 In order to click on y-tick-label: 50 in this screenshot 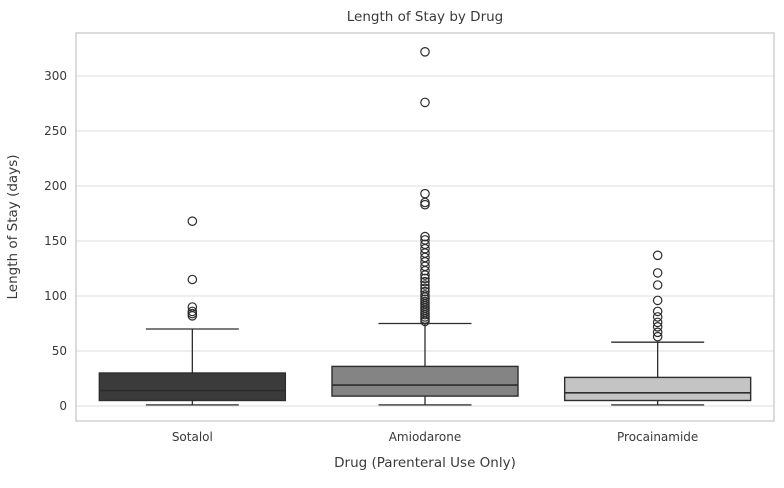, I will do `click(59, 351)`.